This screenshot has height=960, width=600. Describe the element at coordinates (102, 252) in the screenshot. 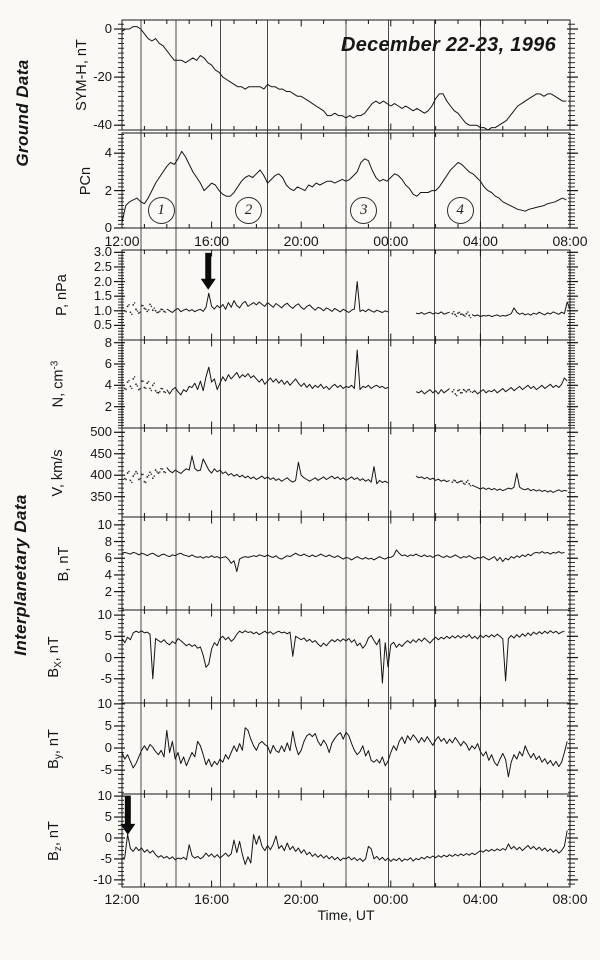

I see `y-tick-label: 3.0` at that location.